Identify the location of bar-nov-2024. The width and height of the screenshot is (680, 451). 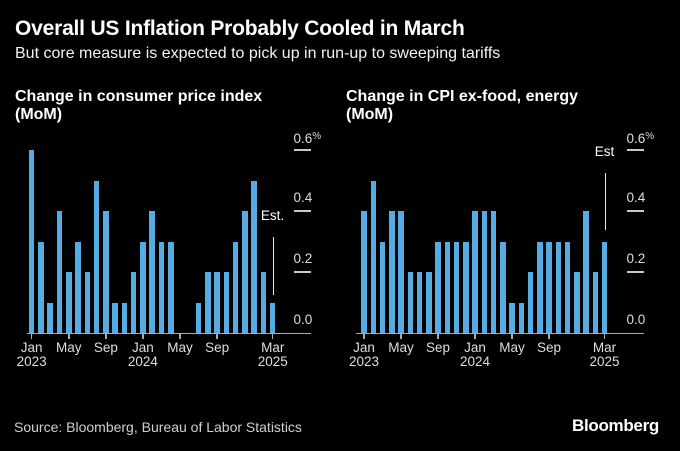
(567, 287).